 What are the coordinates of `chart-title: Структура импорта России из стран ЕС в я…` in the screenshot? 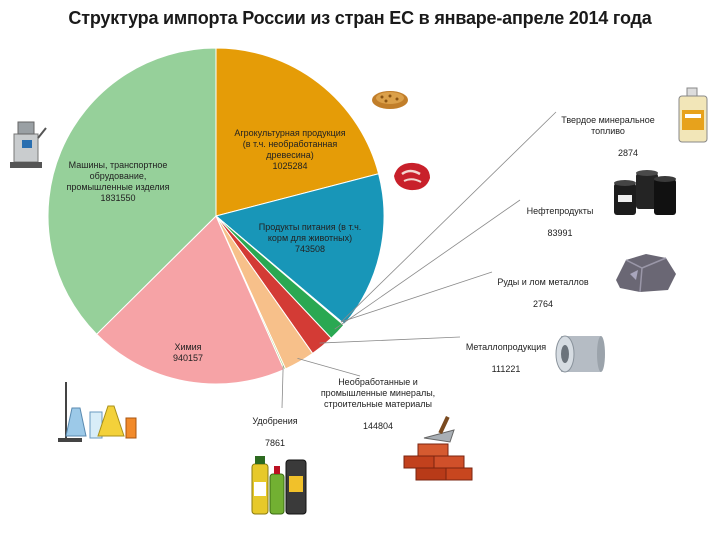 It's located at (360, 18).